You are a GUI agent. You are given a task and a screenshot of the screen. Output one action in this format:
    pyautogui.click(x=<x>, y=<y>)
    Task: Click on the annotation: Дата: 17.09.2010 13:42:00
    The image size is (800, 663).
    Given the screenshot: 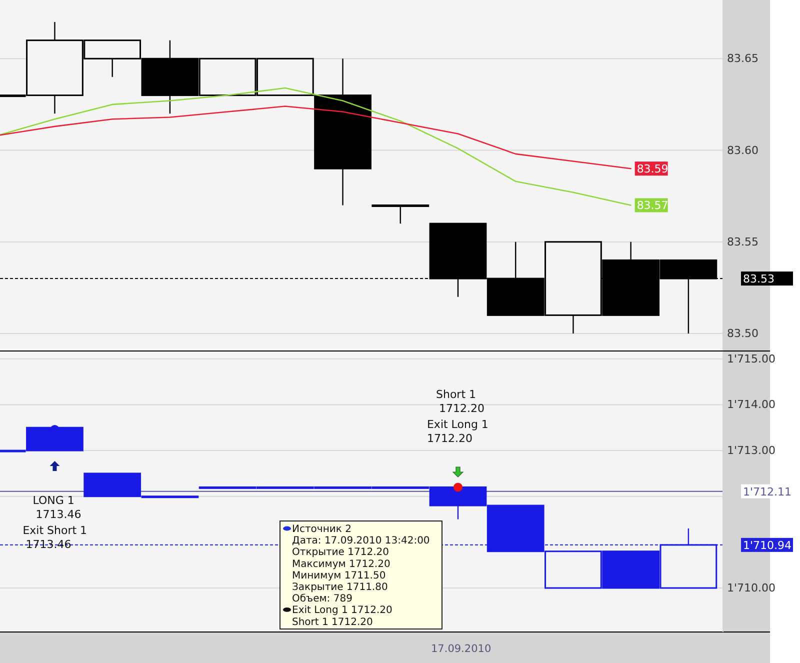 What is the action you would take?
    pyautogui.click(x=361, y=541)
    